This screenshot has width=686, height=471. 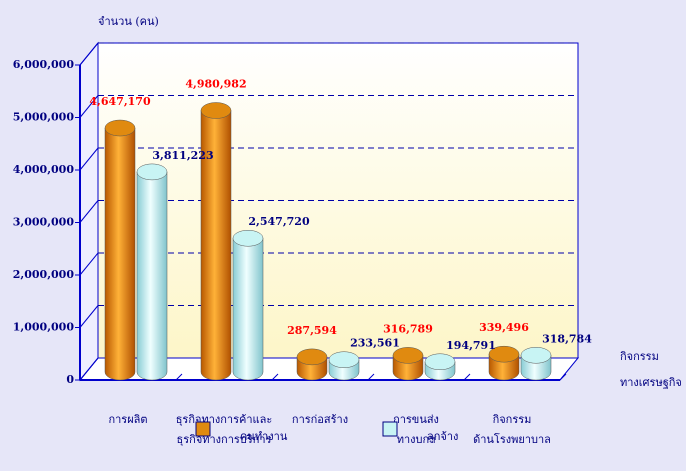 I want to click on x-tick-label: ด้านโรงพยาบาล, so click(x=512, y=439).